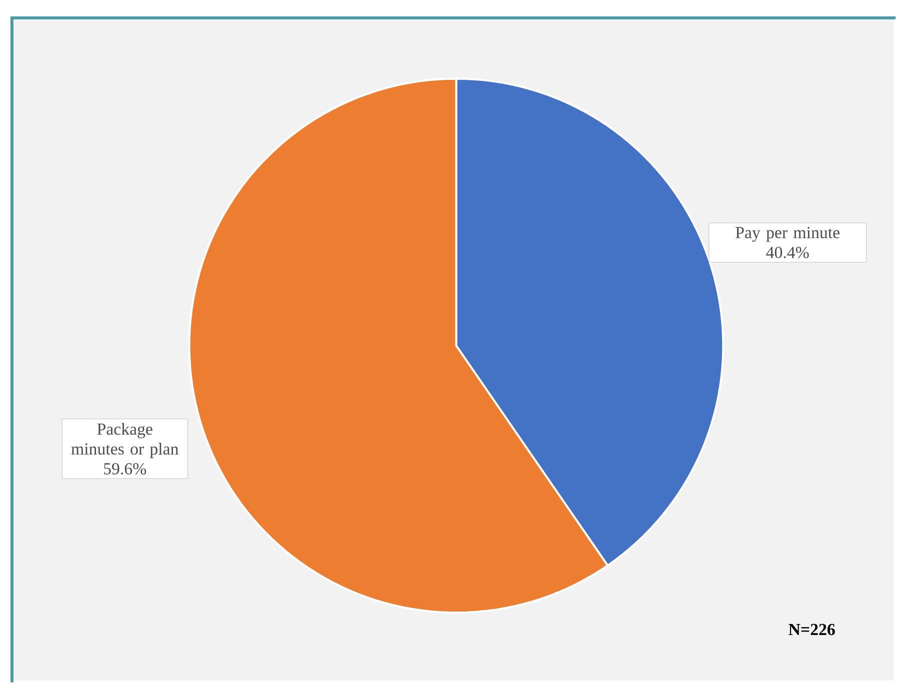 The image size is (897, 684). What do you see at coordinates (788, 234) in the screenshot?
I see `slice-label: Pay per minute` at bounding box center [788, 234].